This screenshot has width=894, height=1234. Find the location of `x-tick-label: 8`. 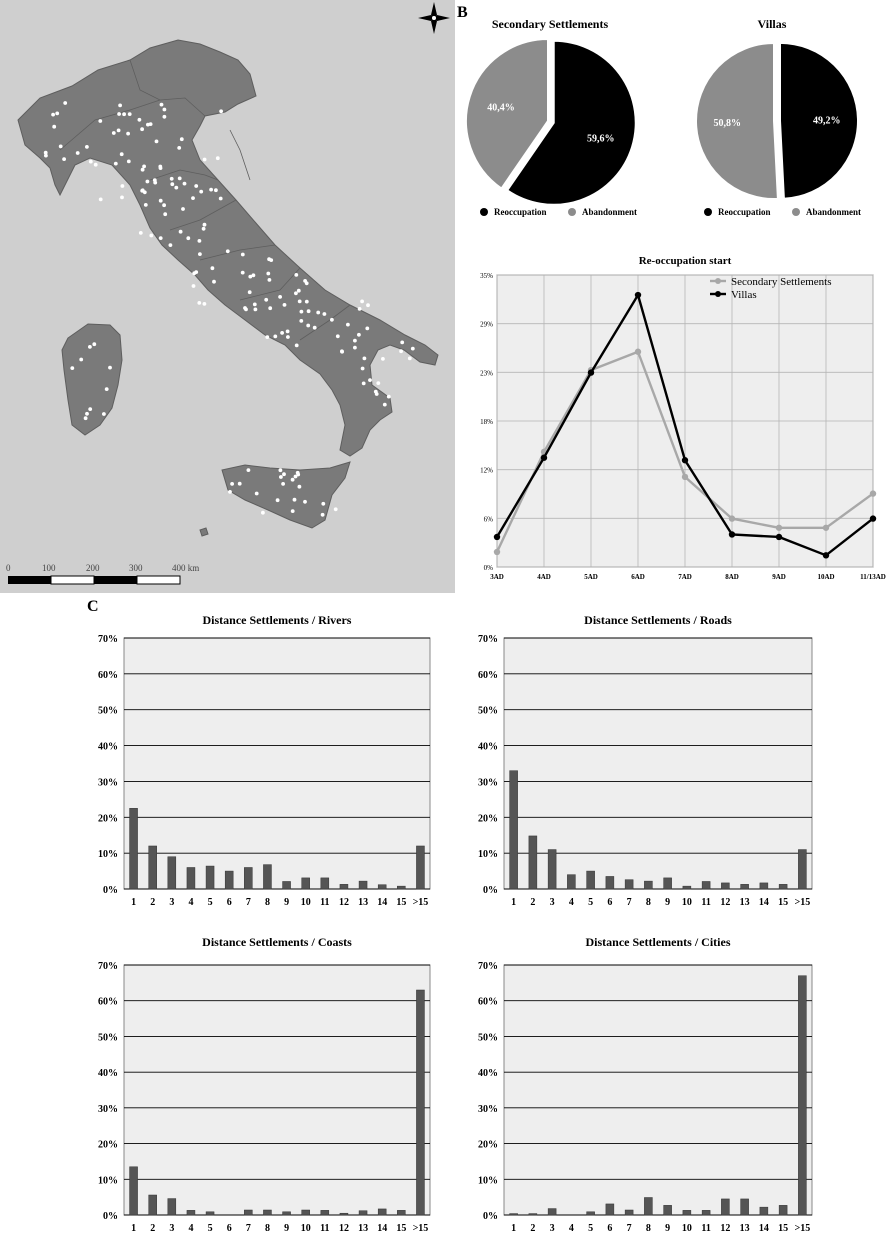

x-tick-label: 8 is located at coordinates (648, 902).